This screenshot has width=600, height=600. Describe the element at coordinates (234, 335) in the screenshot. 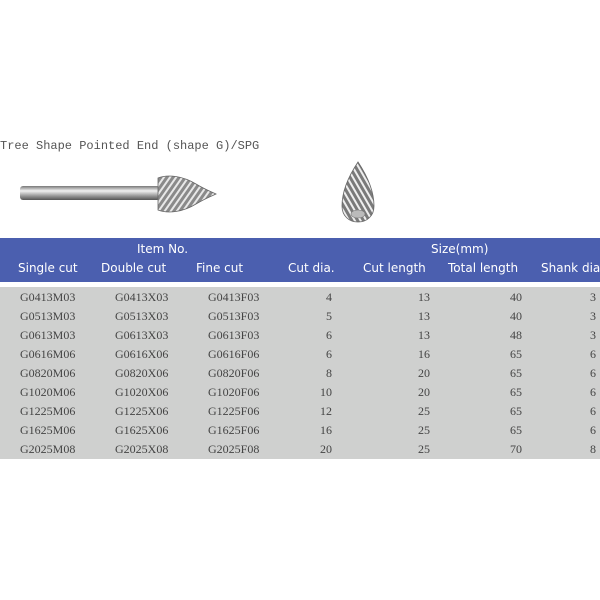

I see `cell-fine-cut: G0613F03` at that location.